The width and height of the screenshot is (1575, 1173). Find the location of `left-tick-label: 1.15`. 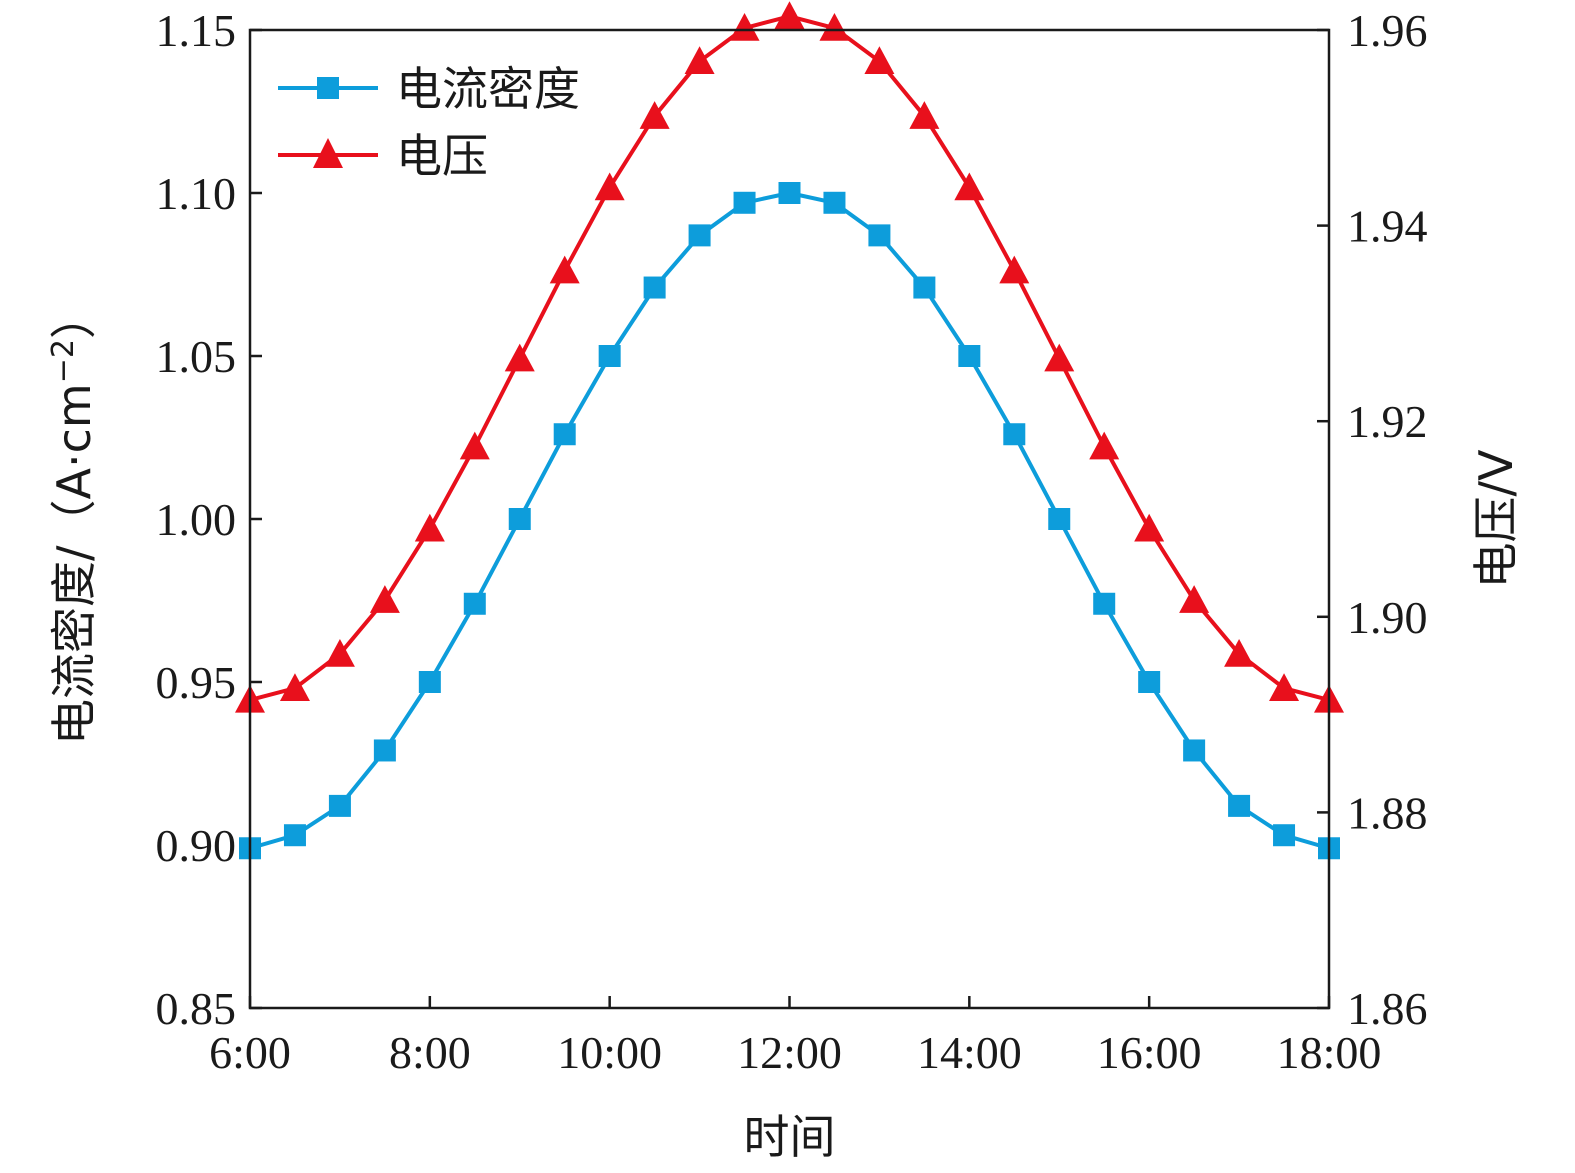

left-tick-label: 1.15 is located at coordinates (196, 30).